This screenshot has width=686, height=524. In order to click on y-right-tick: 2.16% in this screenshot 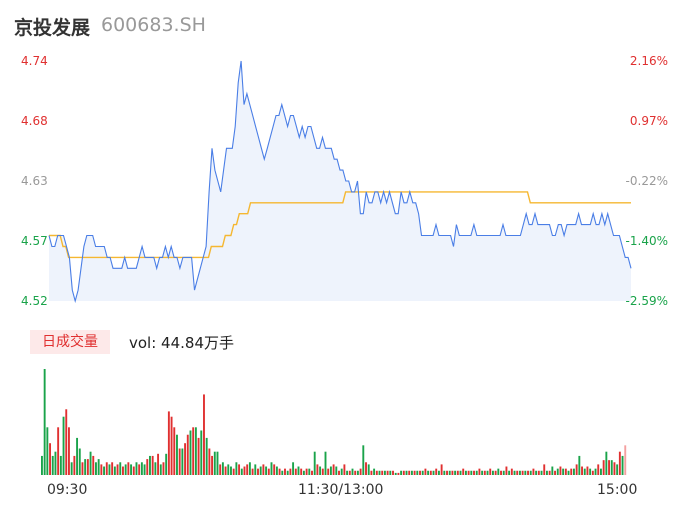, I will do `click(648, 61)`.